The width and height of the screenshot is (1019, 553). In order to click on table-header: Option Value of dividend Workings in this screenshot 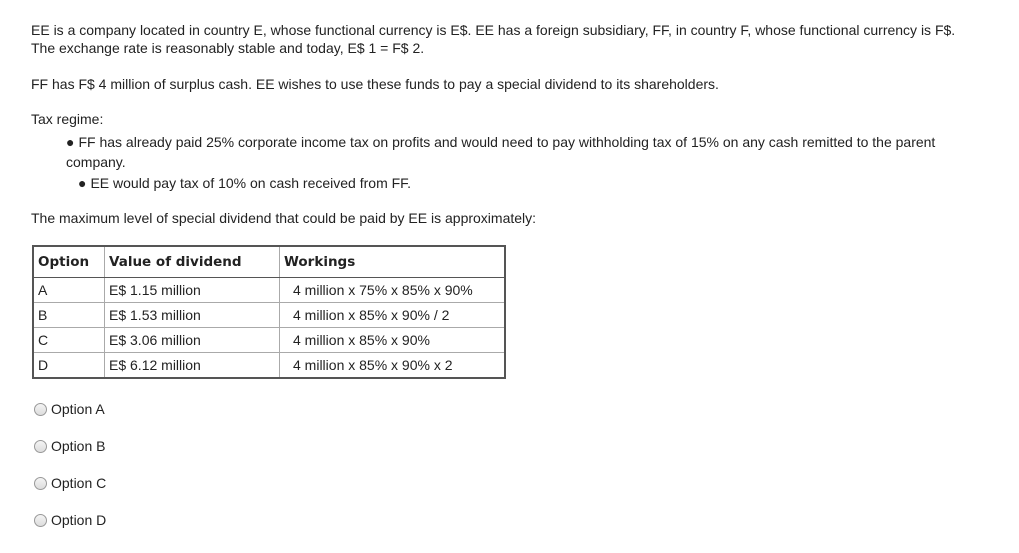, I will do `click(269, 261)`.